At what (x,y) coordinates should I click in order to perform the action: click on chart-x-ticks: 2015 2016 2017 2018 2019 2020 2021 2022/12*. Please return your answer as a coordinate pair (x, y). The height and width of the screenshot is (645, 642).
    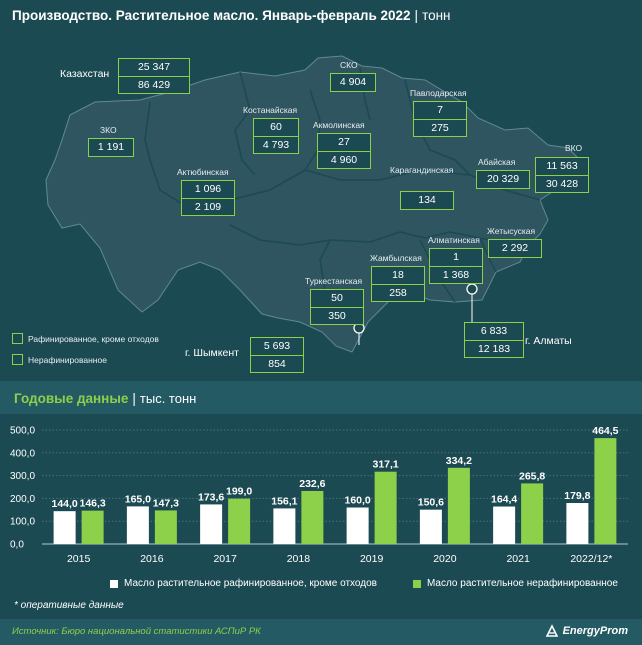
    Looking at the image, I should click on (339, 559).